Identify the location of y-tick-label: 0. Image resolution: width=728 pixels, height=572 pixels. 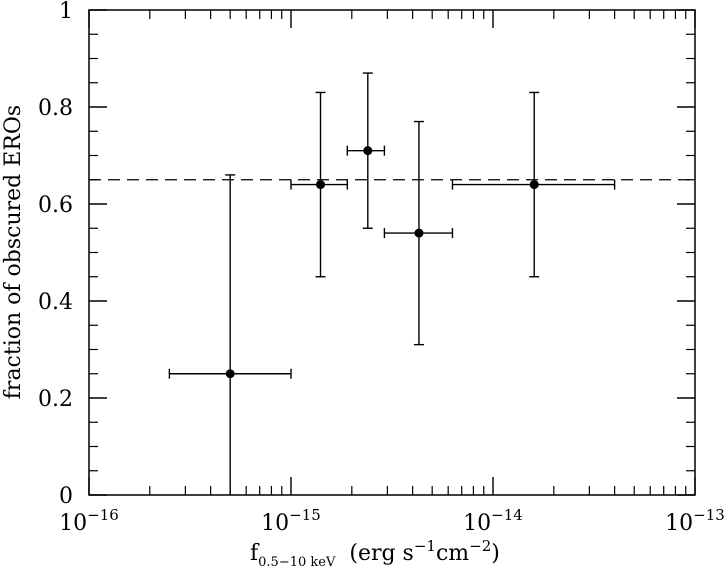
(66, 496).